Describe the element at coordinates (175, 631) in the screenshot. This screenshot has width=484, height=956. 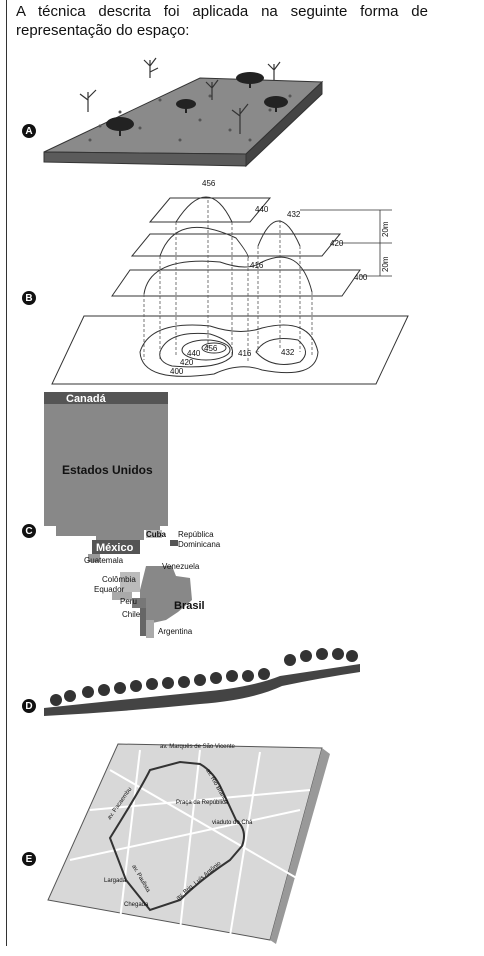
I see `svg-text: Argentina` at that location.